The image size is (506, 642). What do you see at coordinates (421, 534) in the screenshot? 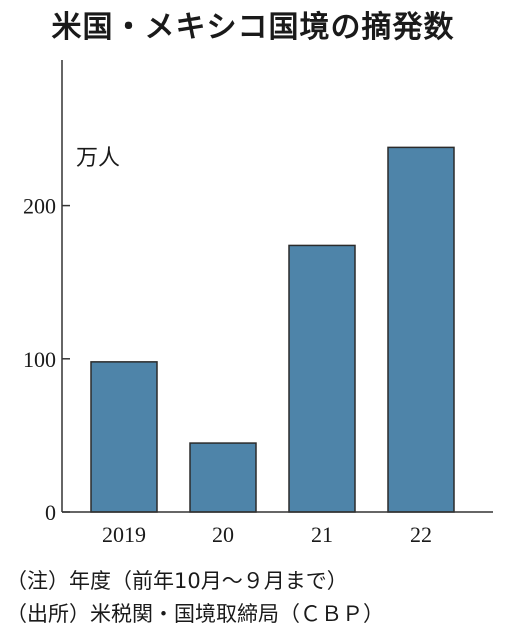
I see `x-tick-label: 22` at bounding box center [421, 534].